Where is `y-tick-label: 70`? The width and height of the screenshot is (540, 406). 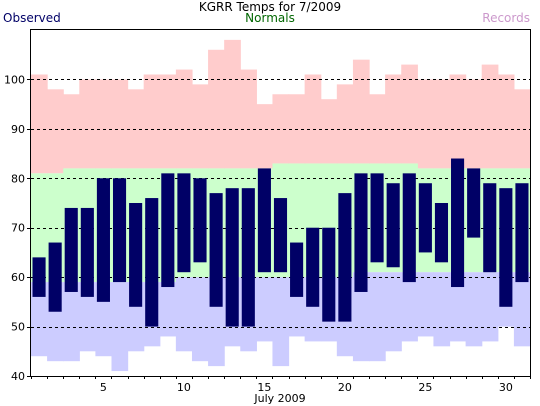 y-tick-label: 70 is located at coordinates (18, 228).